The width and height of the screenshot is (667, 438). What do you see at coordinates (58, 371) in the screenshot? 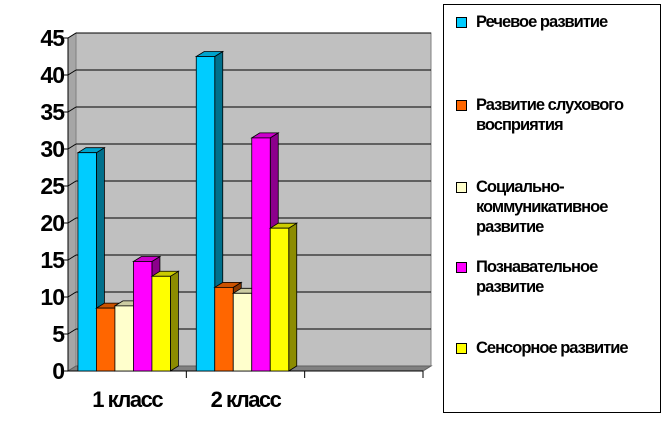
I see `y-tick-label: 0` at bounding box center [58, 371].